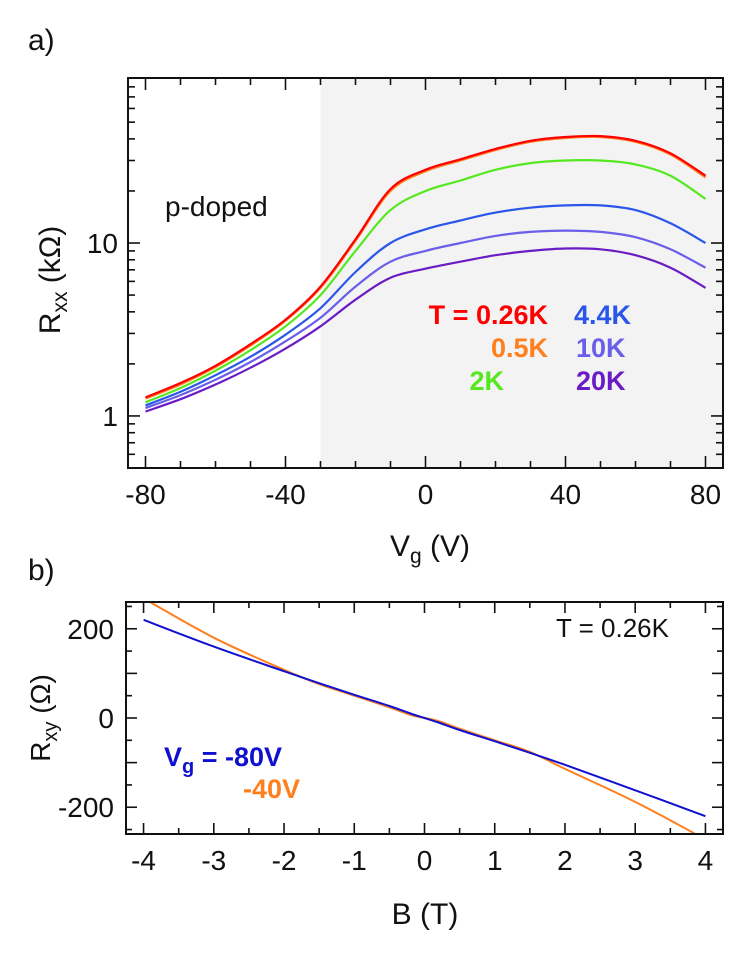 The image size is (747, 956). Describe the element at coordinates (601, 348) in the screenshot. I see `legend-entry-10K: 10K` at that location.